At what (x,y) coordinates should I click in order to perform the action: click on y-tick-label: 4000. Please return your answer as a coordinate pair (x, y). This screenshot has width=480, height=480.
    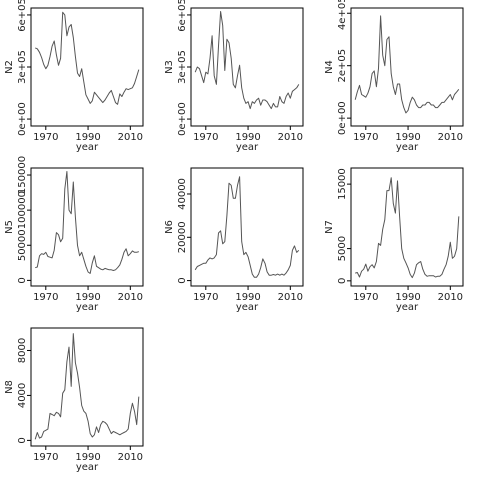
    Looking at the image, I should click on (22, 395).